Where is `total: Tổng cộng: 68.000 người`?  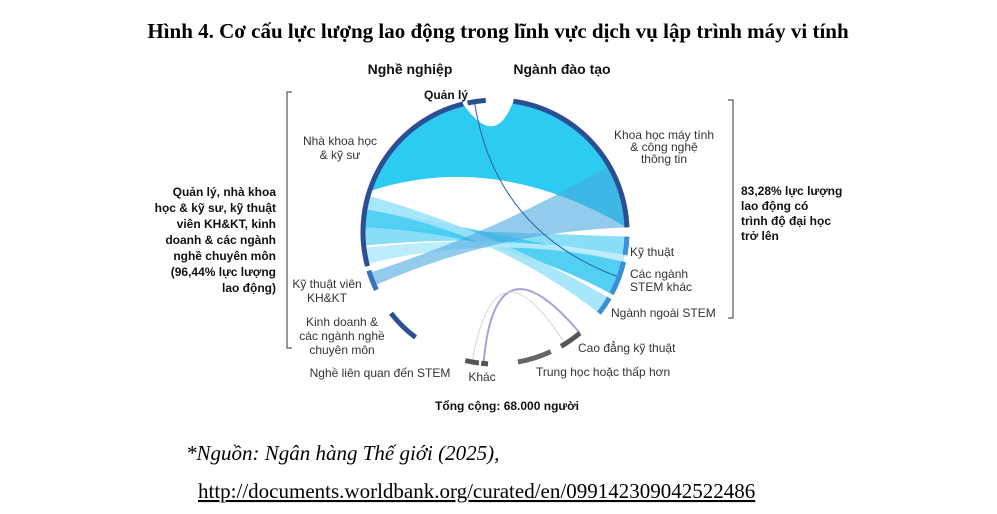 total: Tổng cộng: 68.000 người is located at coordinates (507, 406).